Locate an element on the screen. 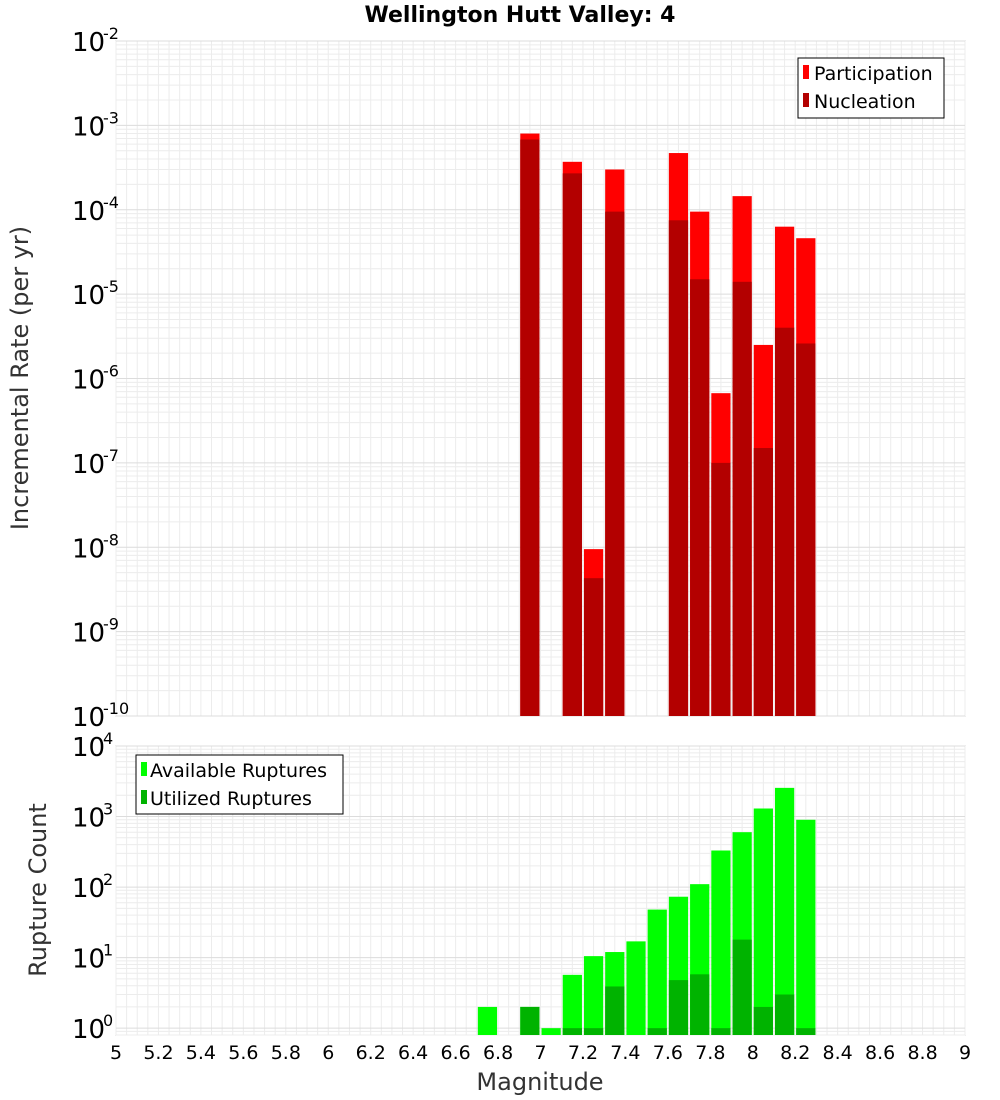 The image size is (1000, 1100). x-tick-label: 6.8 is located at coordinates (498, 1053).